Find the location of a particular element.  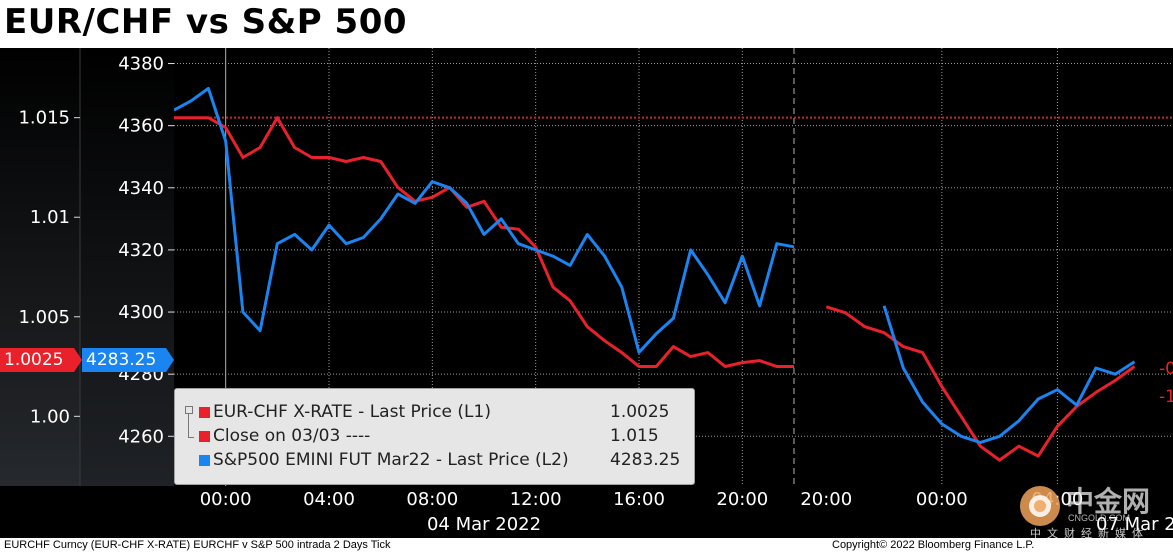

x-axis-date-label: 07 Mar 2022 is located at coordinates (1134, 524).